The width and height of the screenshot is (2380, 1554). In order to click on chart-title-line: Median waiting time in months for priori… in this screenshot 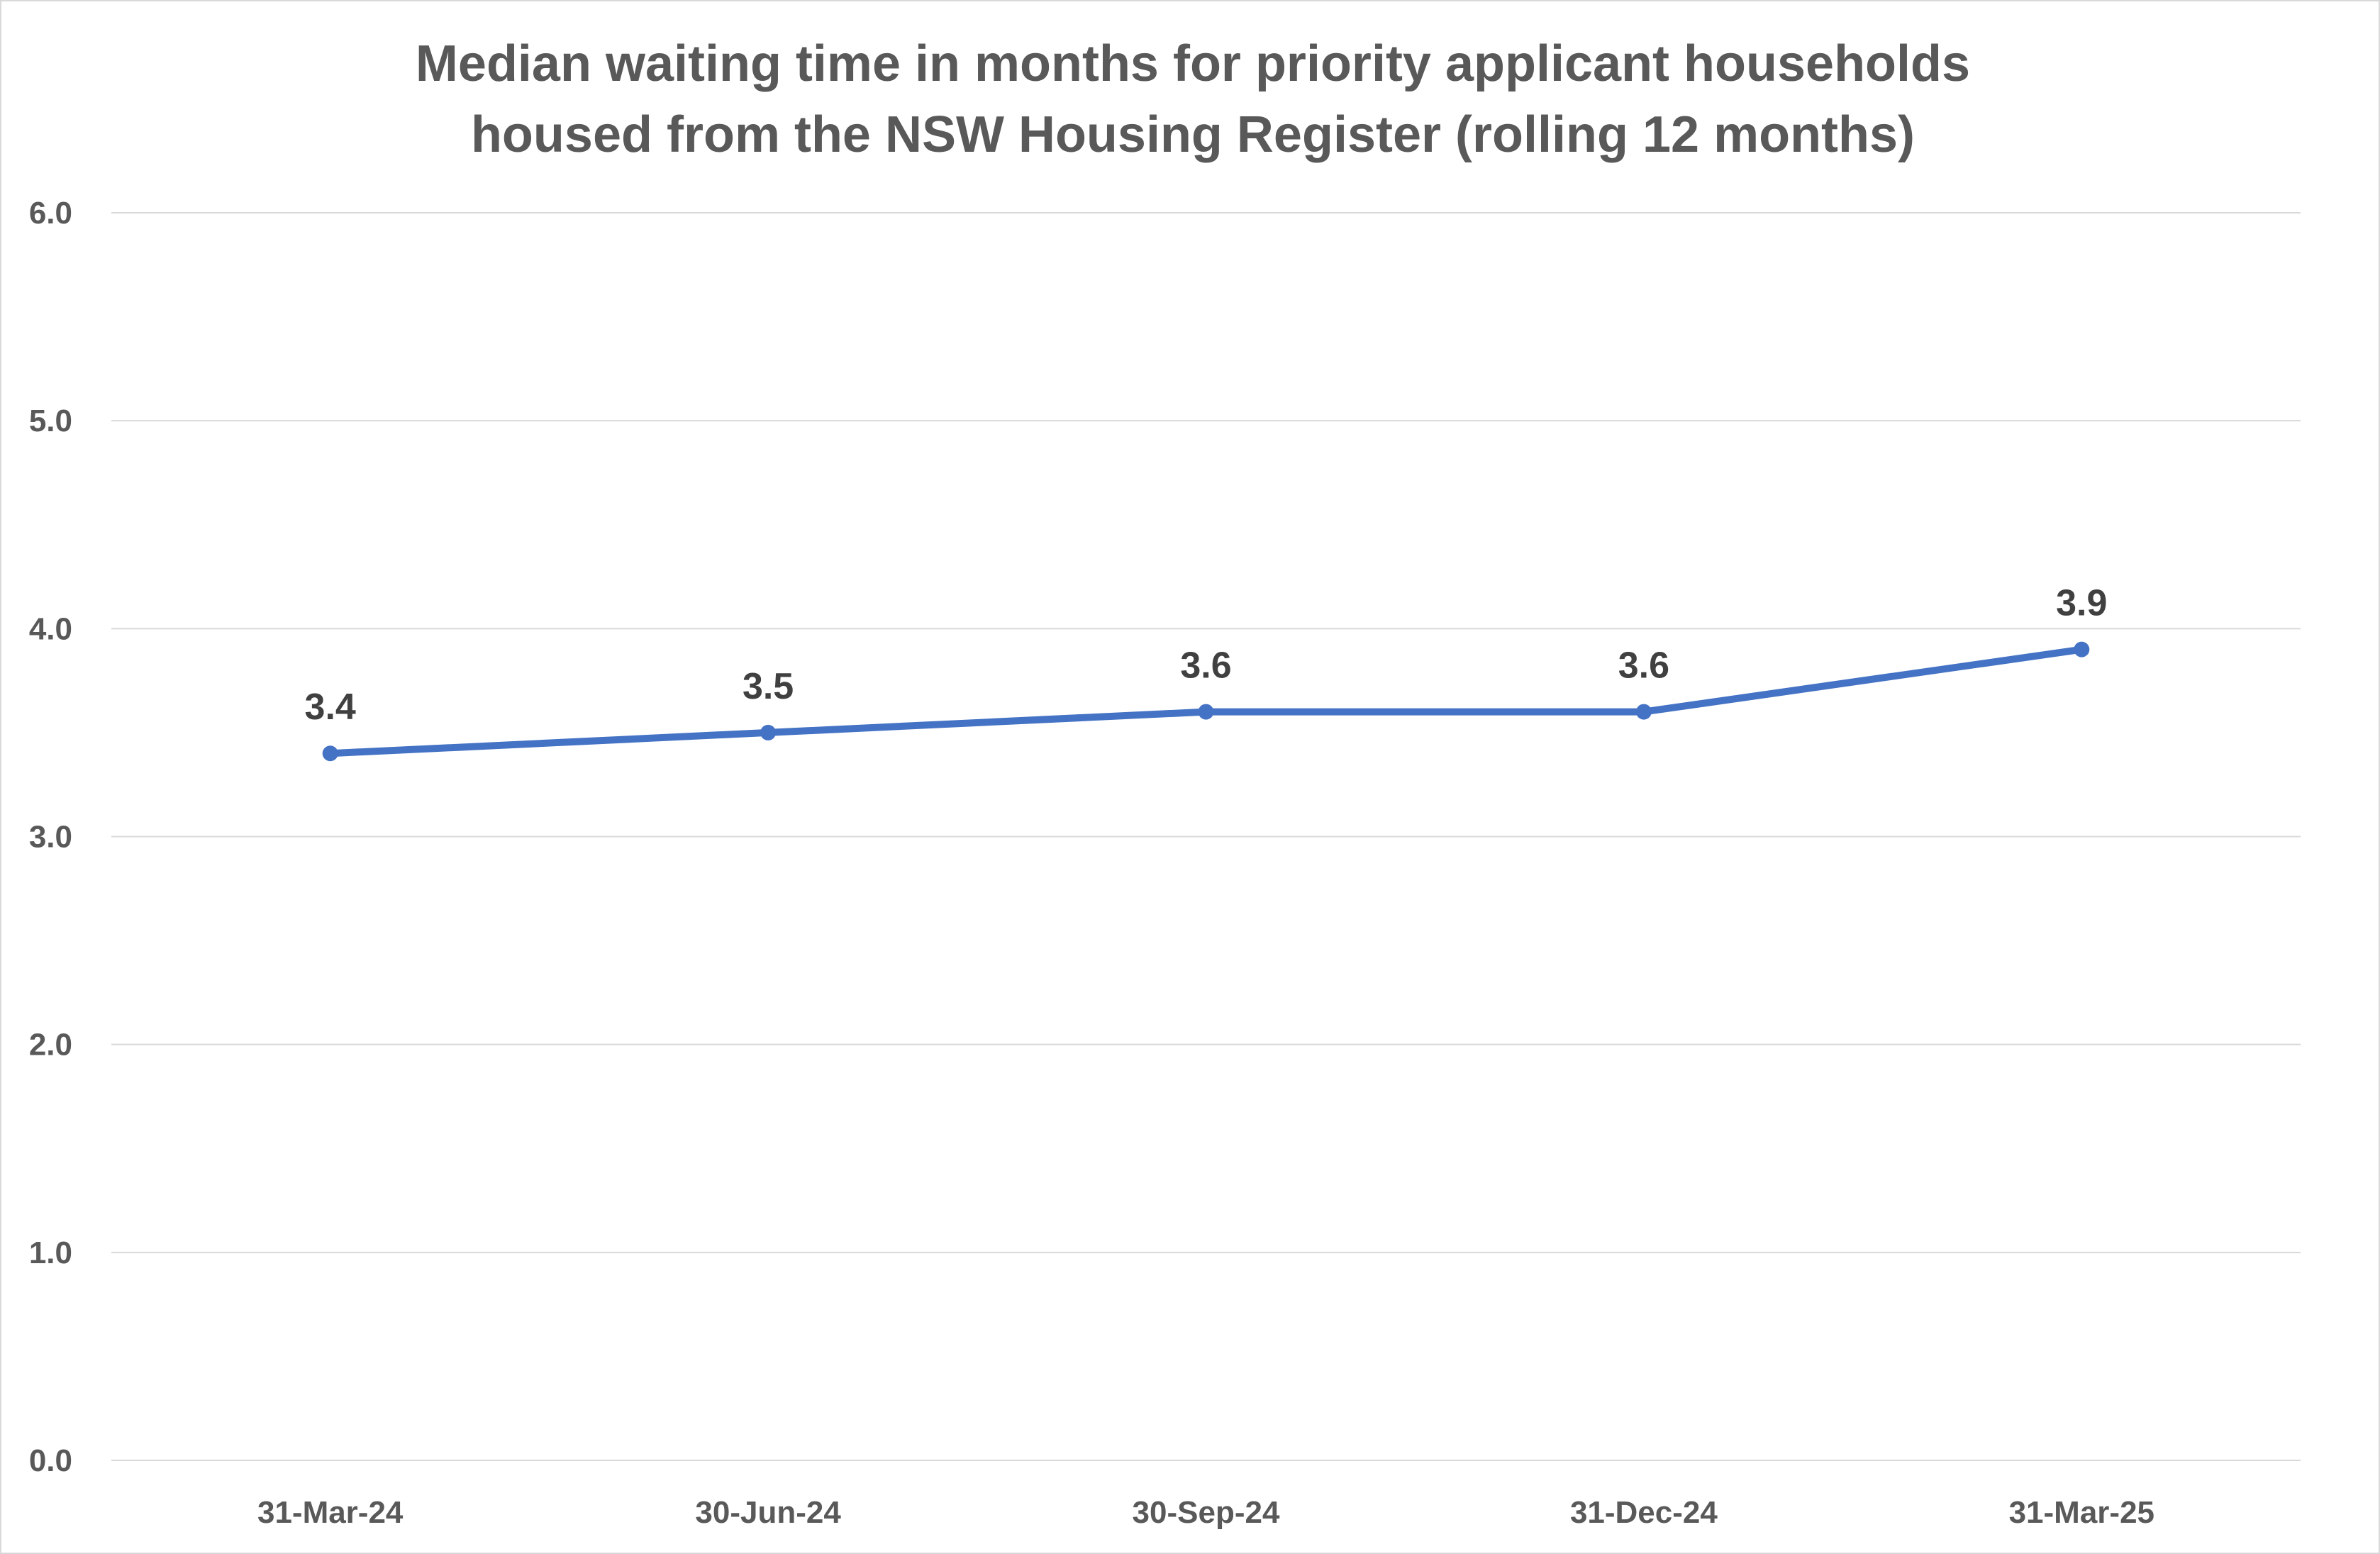, I will do `click(1193, 63)`.